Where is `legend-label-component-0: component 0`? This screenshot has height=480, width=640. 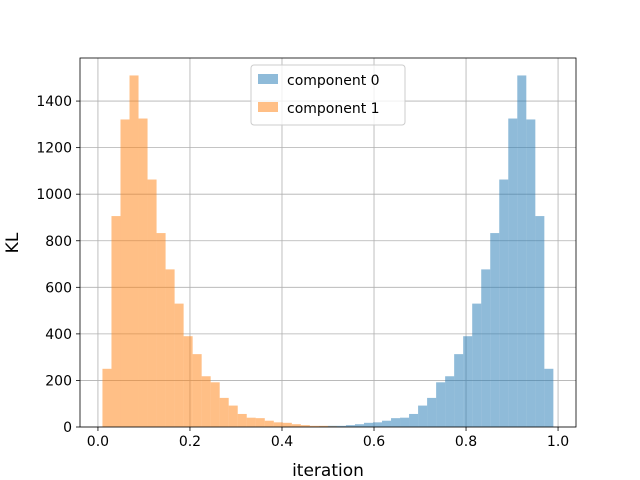
legend-label-component-0: component 0 is located at coordinates (333, 81).